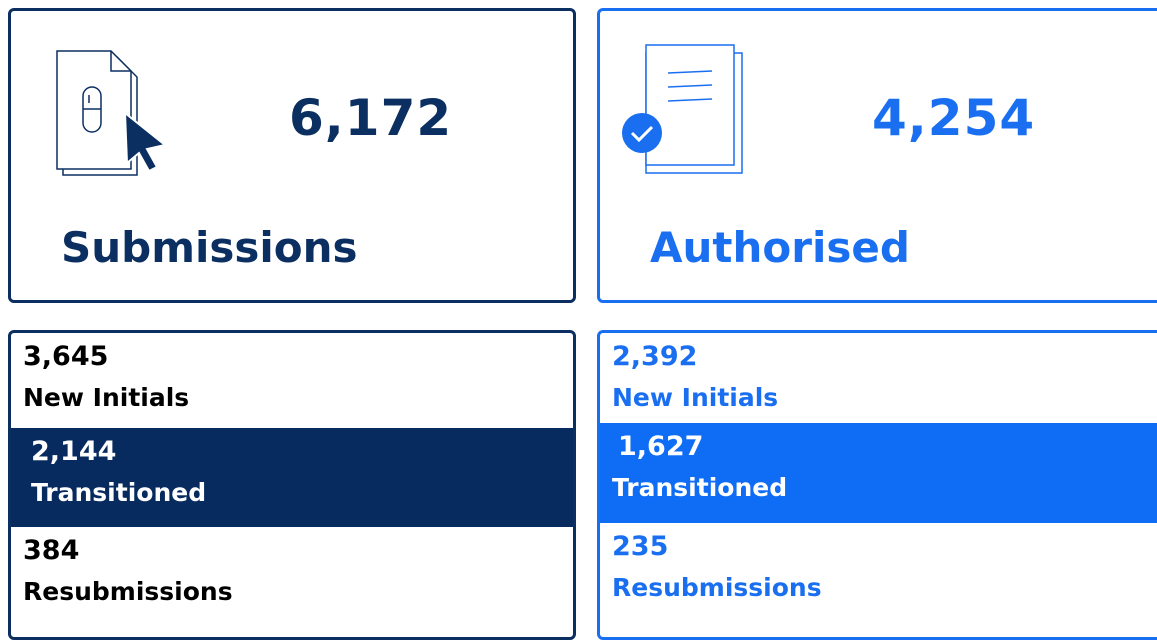 The height and width of the screenshot is (640, 1157). What do you see at coordinates (682, 109) in the screenshot?
I see `authorised-icon` at bounding box center [682, 109].